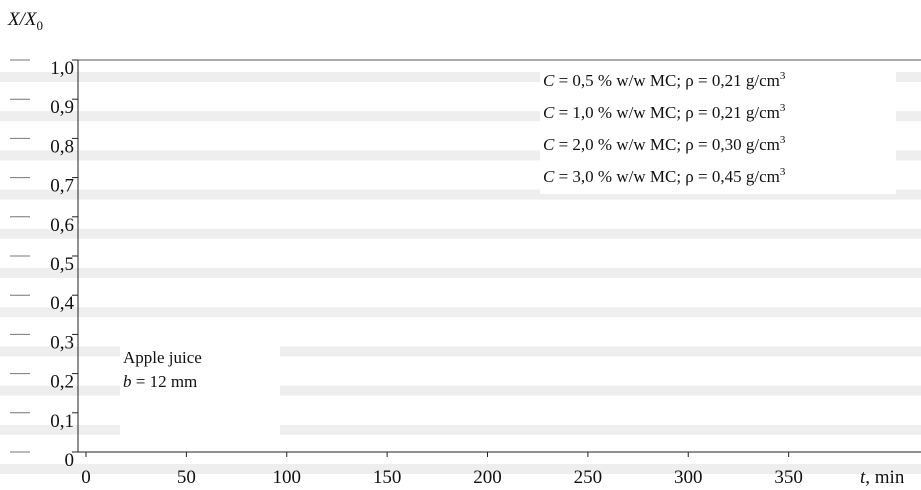  I want to click on legend-entry: C = 0,5 % w/w MC; ρ = 0,21 g/cm3, so click(664, 80).